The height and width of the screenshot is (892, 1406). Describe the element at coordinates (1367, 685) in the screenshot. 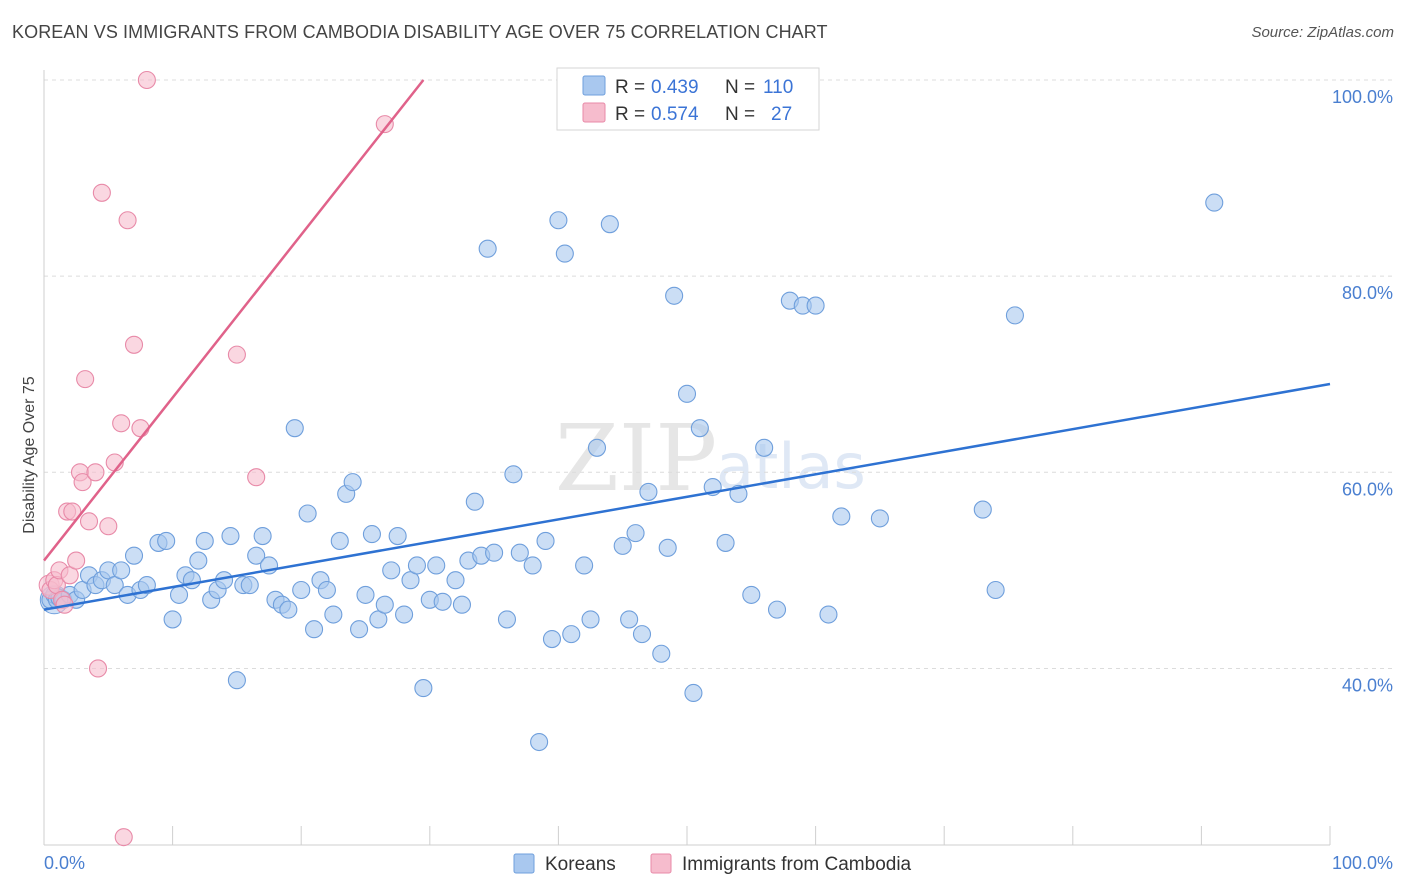

I see `y-tick-label: 40.0%` at that location.